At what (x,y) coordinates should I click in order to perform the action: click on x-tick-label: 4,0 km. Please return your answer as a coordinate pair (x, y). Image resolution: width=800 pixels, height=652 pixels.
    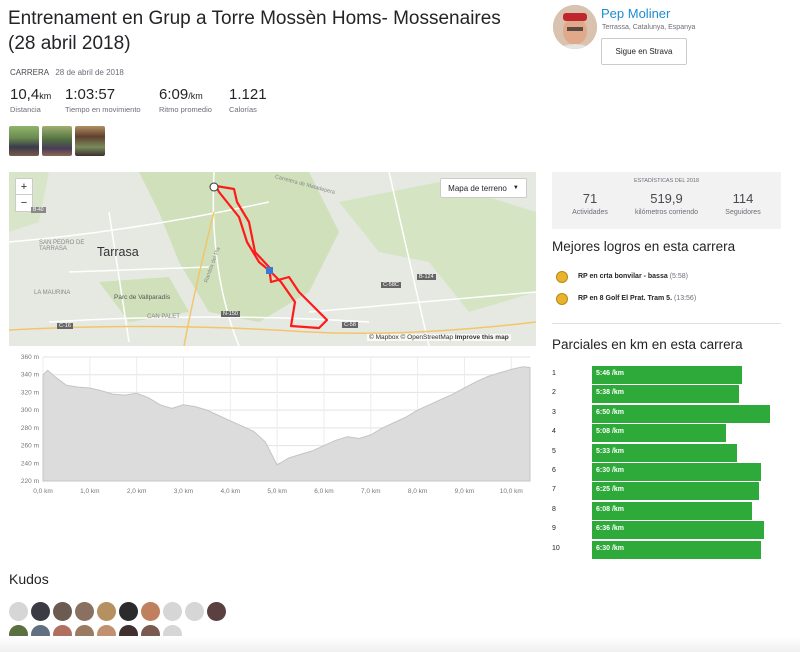
    Looking at the image, I should click on (231, 491).